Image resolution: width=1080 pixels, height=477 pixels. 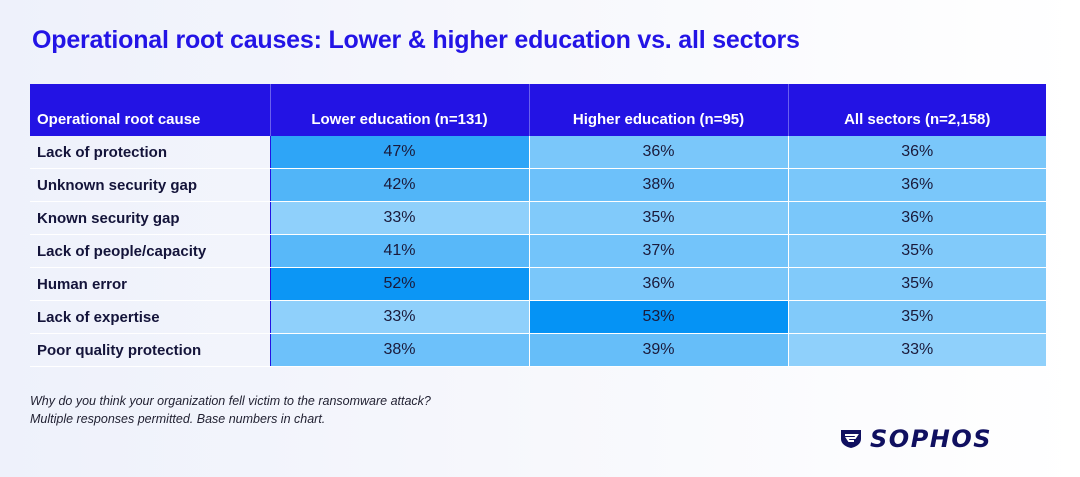 What do you see at coordinates (150, 218) in the screenshot?
I see `row-label: Known security gap` at bounding box center [150, 218].